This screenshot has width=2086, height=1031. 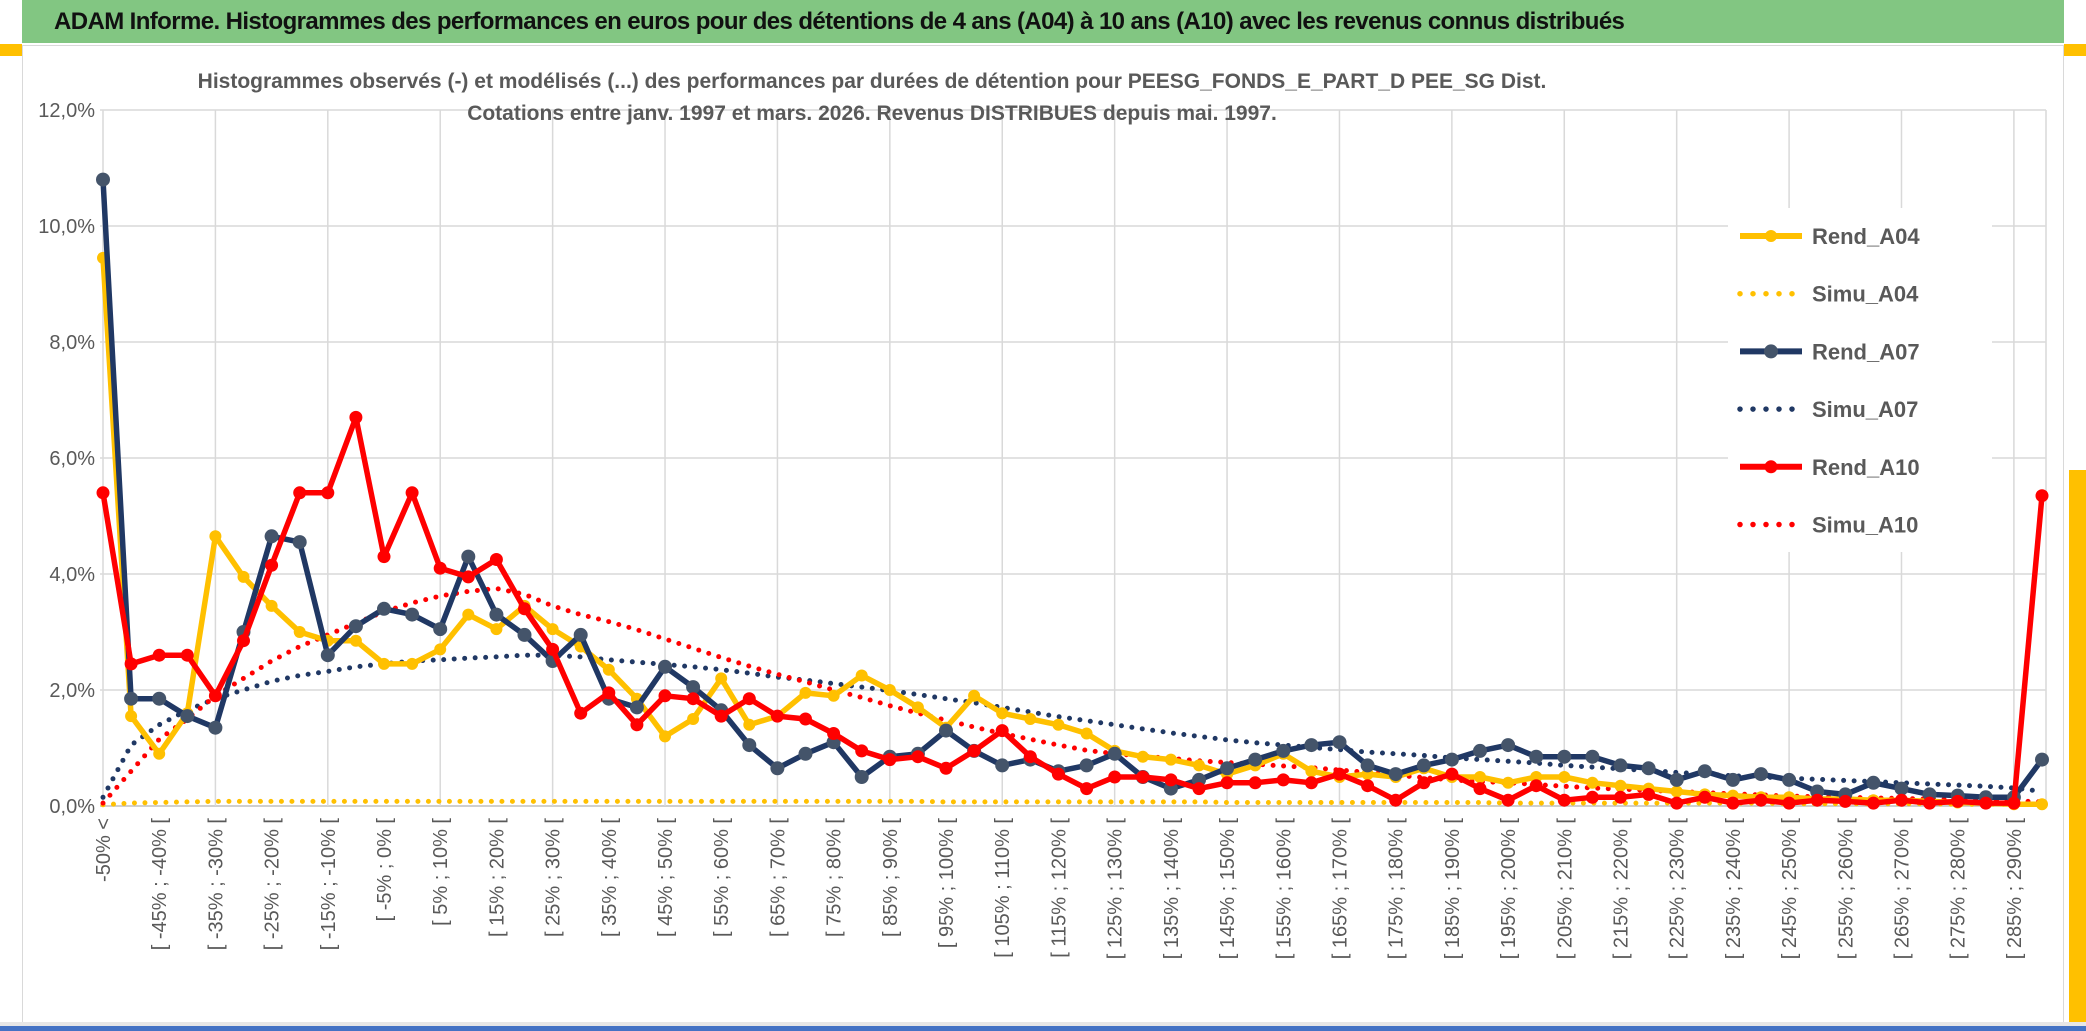 What do you see at coordinates (2015, 889) in the screenshot?
I see `x-tick-label: [ 285% ; 290% [` at bounding box center [2015, 889].